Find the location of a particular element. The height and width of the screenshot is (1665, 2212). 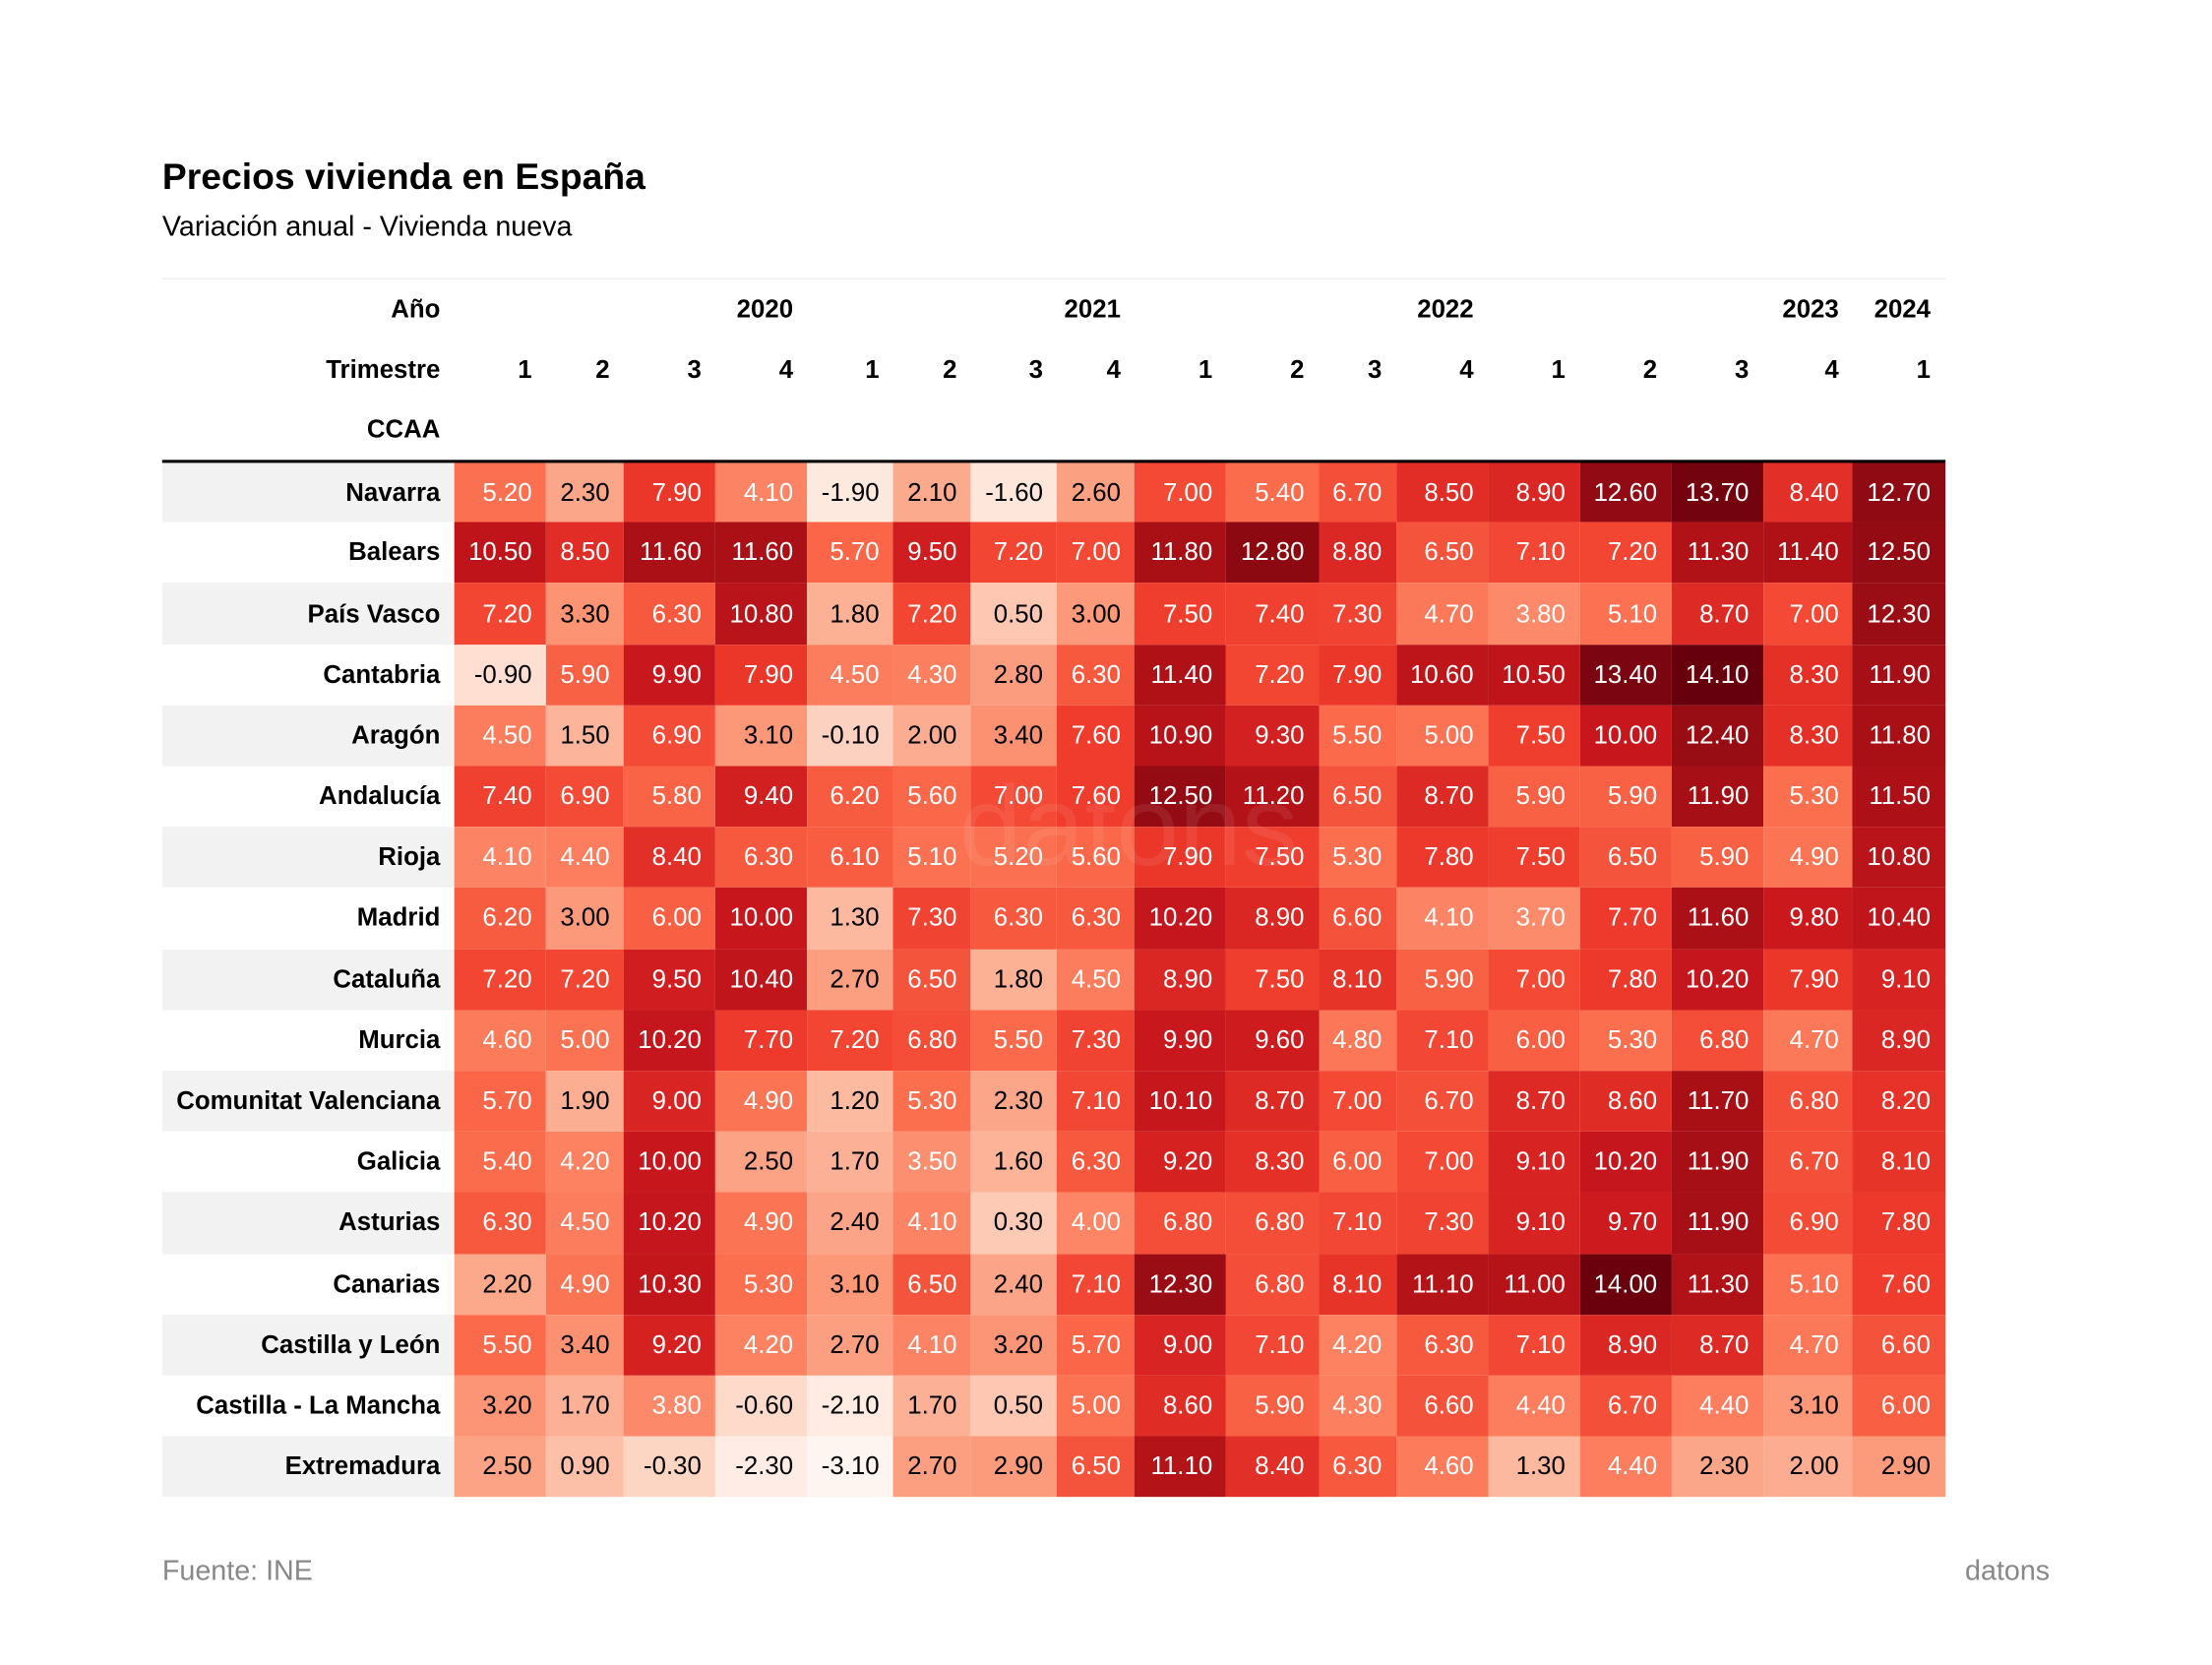

heatmap-cell: 6.70 is located at coordinates (1357, 492).